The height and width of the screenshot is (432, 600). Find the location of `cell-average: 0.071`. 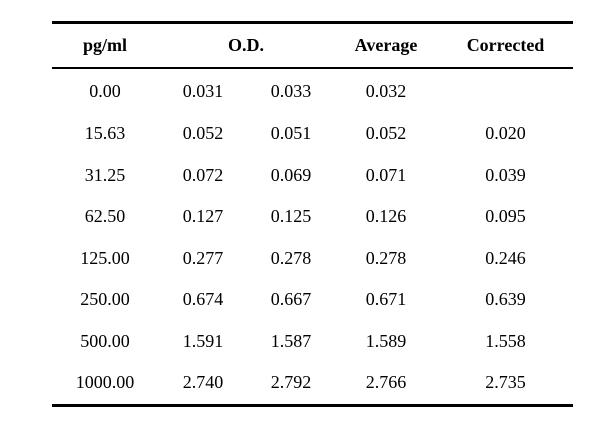

cell-average: 0.071 is located at coordinates (386, 174).